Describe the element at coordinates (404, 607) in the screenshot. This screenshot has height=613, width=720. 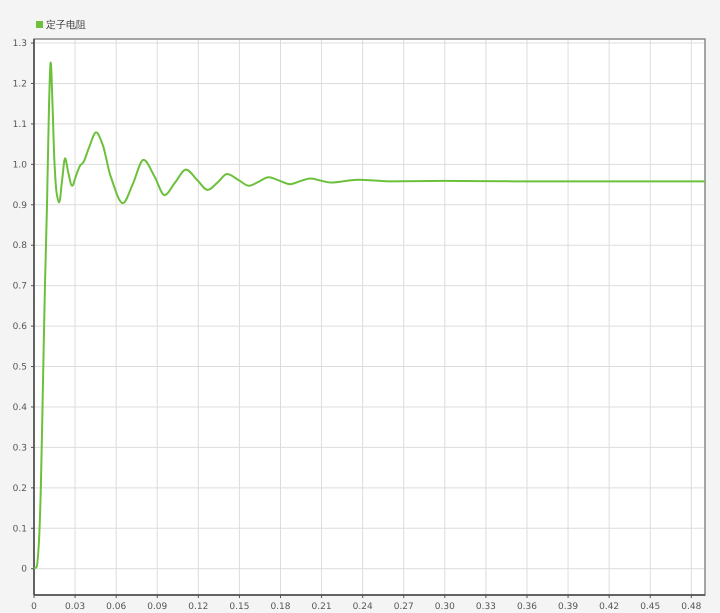
I see `x-tick-label: 0.27` at that location.